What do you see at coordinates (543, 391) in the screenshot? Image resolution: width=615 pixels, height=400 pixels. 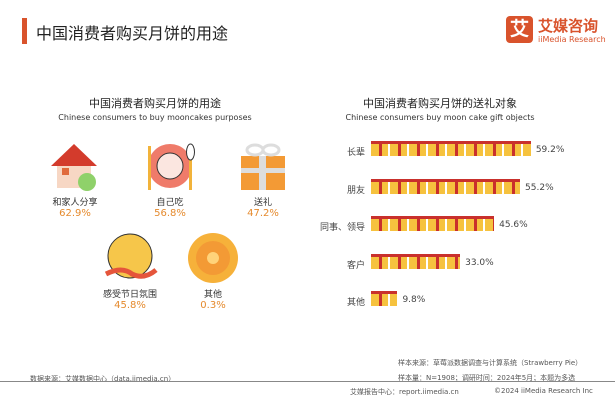 I see `copyright: ©2024 iiMedia Research Inc` at bounding box center [543, 391].